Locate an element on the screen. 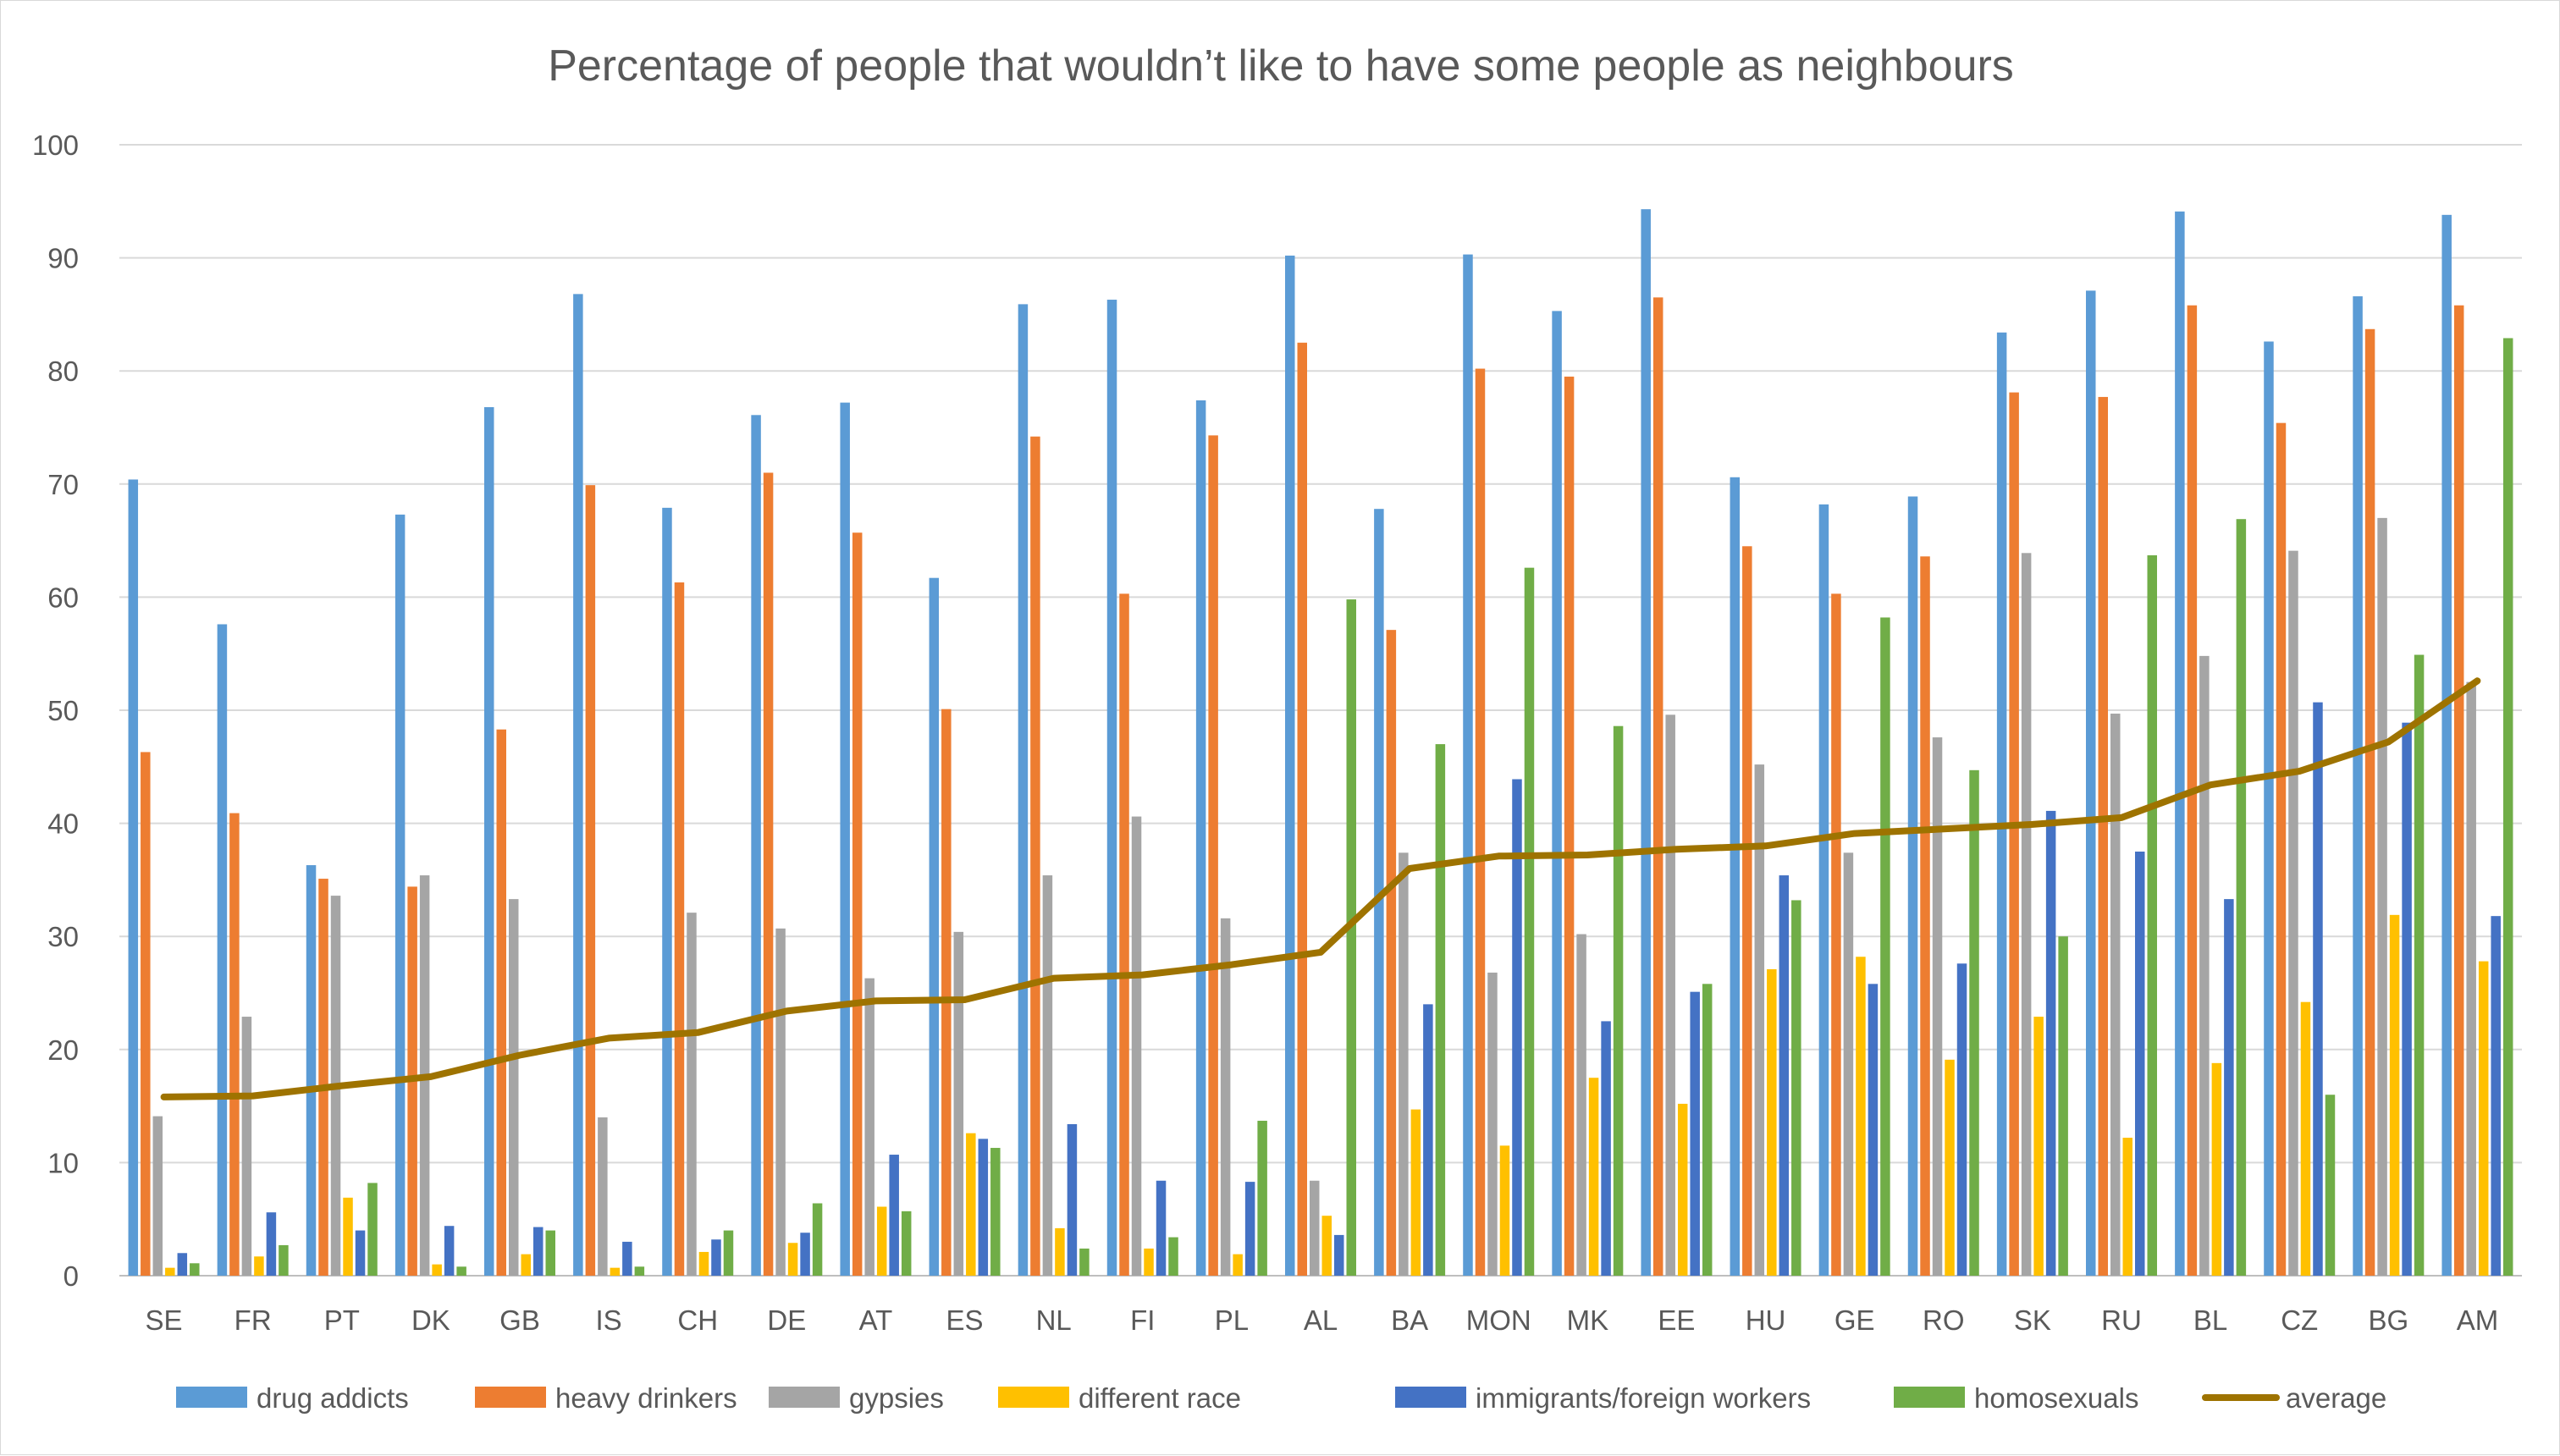  bar-drug-addicts-al is located at coordinates (1290, 766).